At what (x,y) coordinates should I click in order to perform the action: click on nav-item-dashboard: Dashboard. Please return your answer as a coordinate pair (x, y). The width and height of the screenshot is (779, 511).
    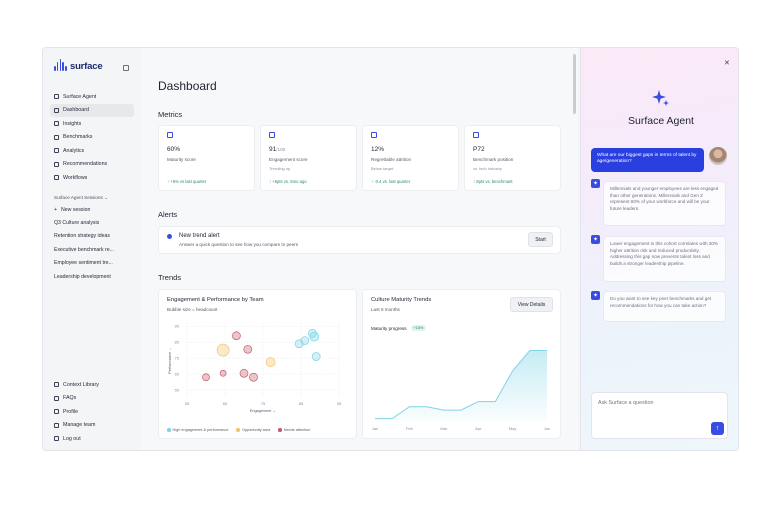
    Looking at the image, I should click on (92, 110).